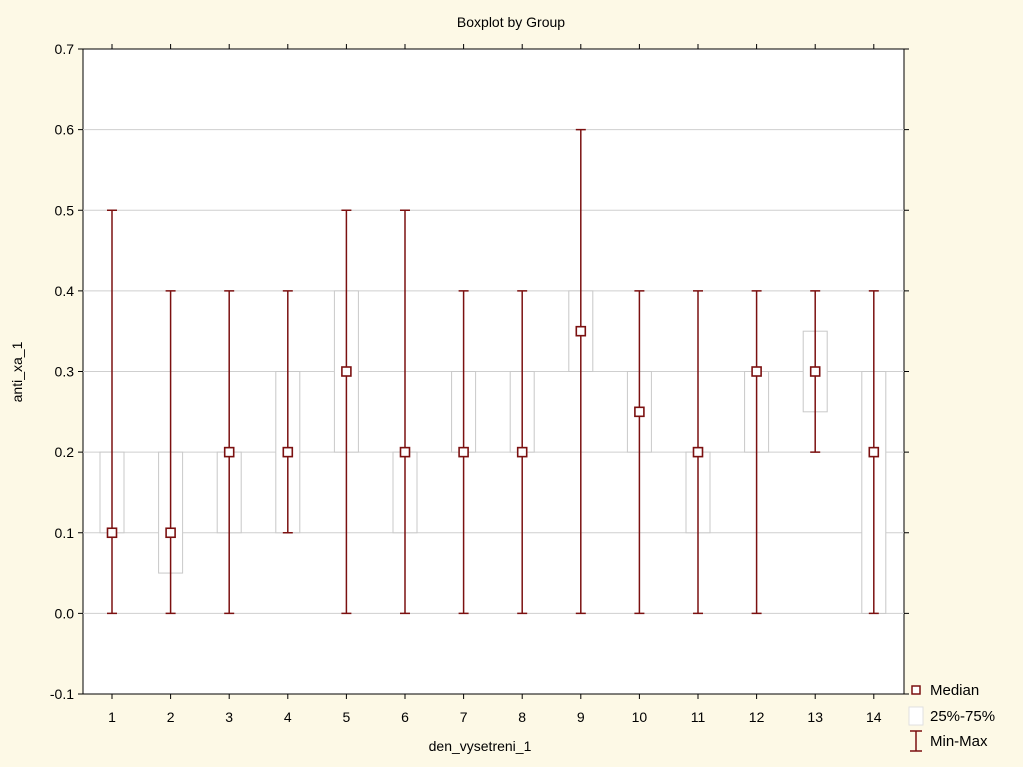  Describe the element at coordinates (480, 746) in the screenshot. I see `x-axis-title: den_vysetreni_1` at that location.